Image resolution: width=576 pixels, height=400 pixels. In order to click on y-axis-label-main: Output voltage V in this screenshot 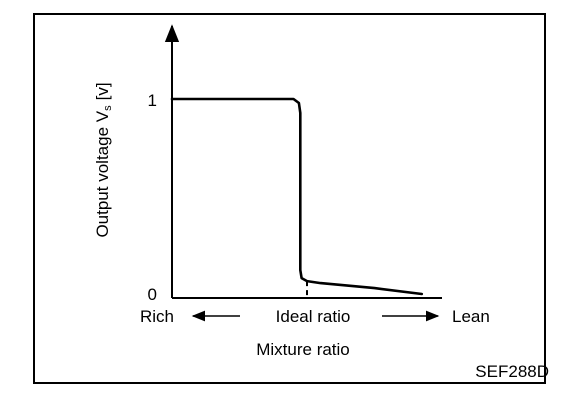, I will do `click(102, 173)`.